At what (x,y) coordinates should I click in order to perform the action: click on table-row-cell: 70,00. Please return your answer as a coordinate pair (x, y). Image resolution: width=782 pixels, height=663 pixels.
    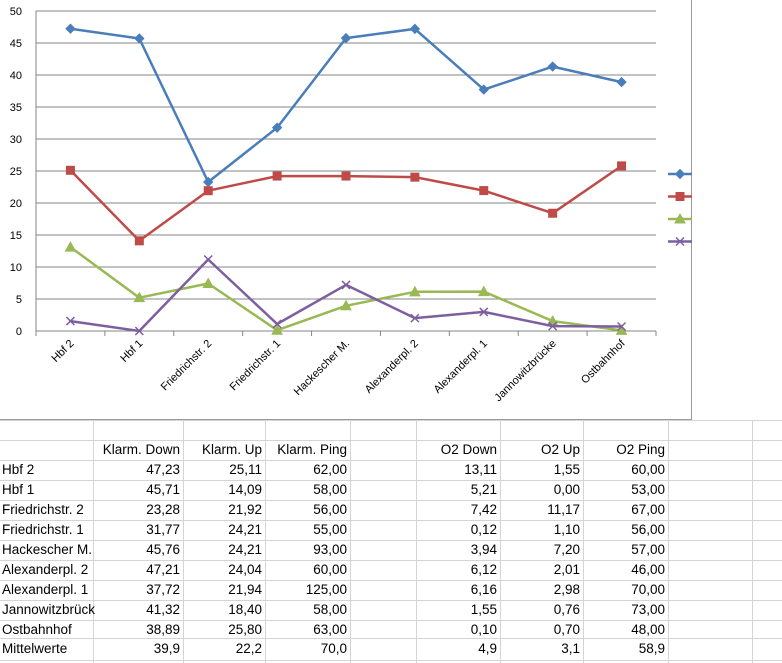
    Looking at the image, I should click on (648, 589).